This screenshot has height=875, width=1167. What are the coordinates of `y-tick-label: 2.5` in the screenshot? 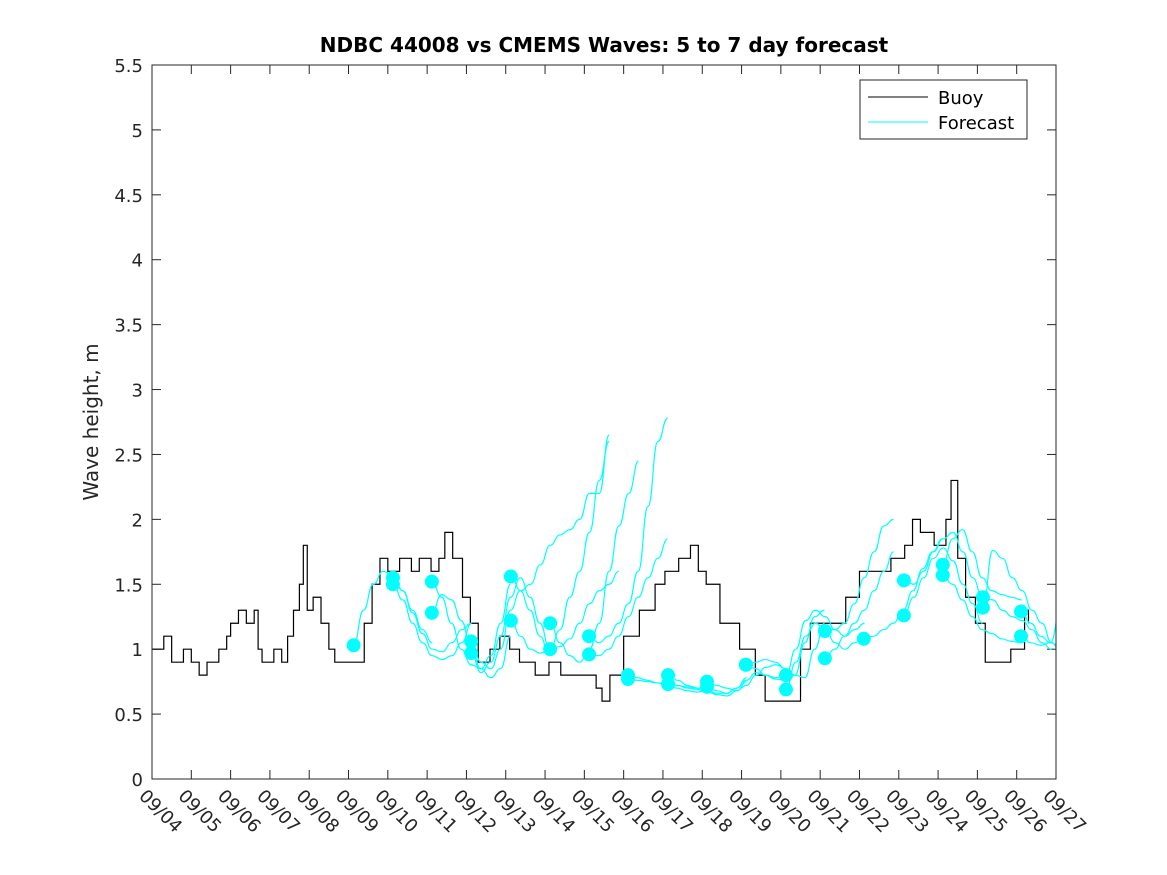 It's located at (128, 455).